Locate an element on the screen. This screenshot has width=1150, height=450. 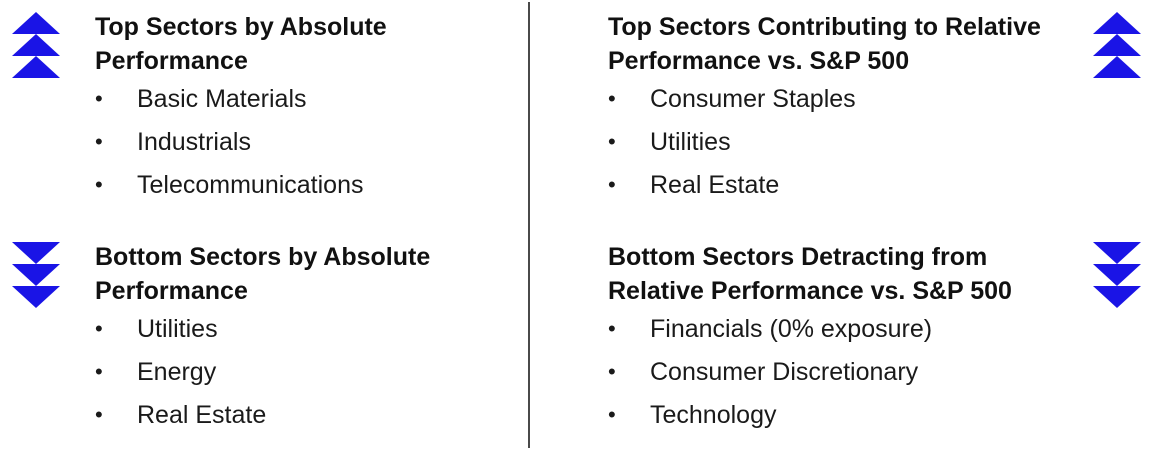
list-item: • Consumer Discretionary is located at coordinates (843, 378).